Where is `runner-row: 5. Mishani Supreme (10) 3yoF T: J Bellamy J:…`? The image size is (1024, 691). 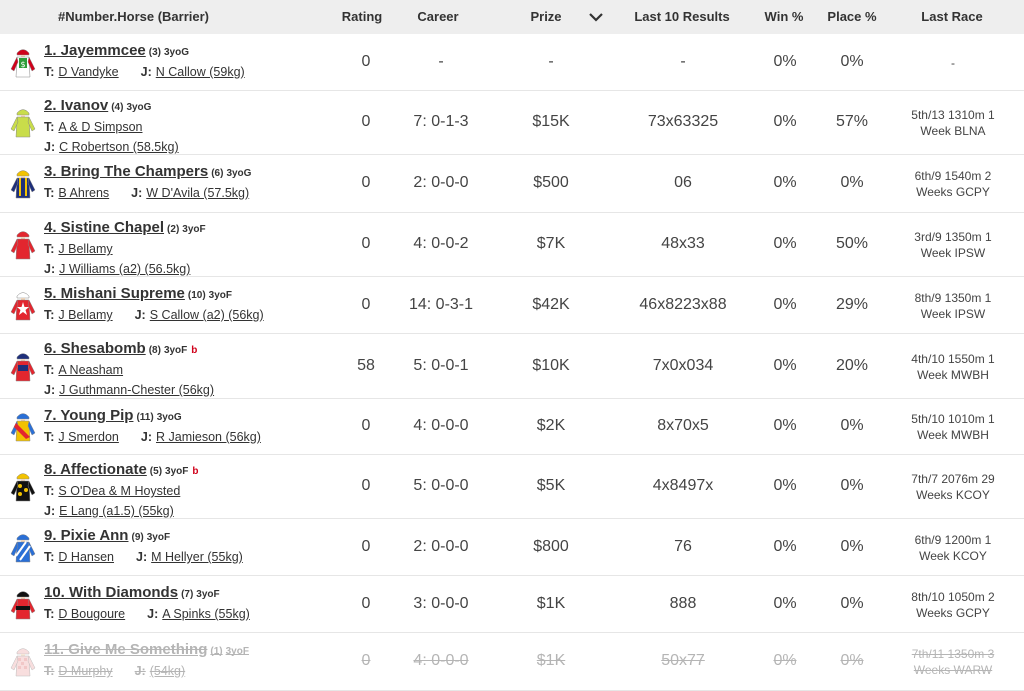 runner-row: 5. Mishani Supreme (10) 3yoF T: J Bellamy J:… is located at coordinates (512, 305).